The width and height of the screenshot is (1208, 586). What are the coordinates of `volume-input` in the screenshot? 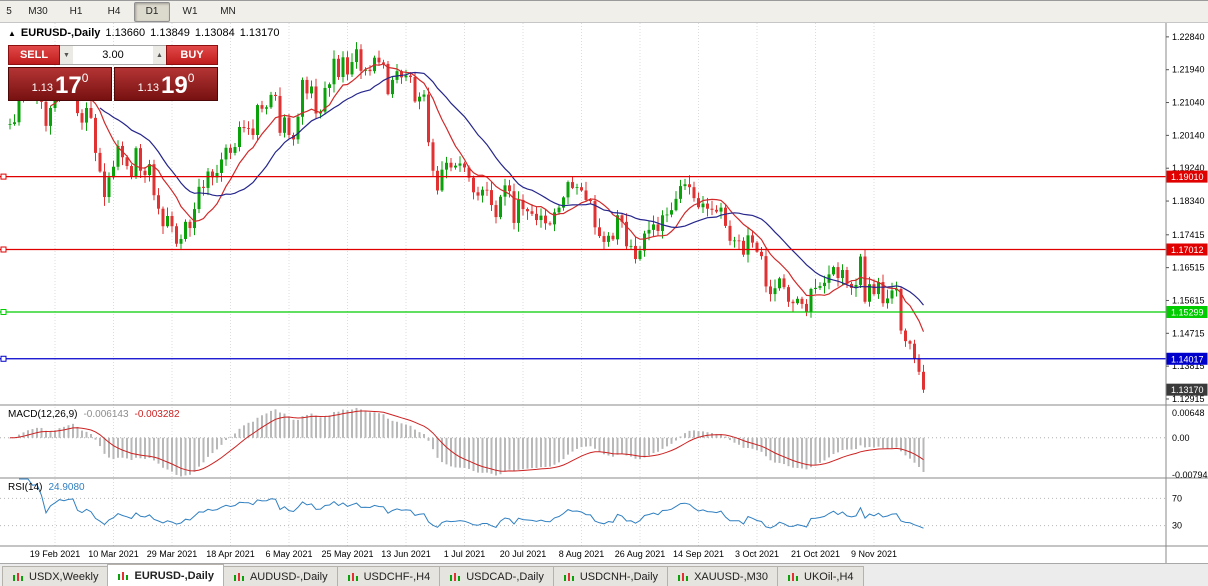 It's located at (113, 55).